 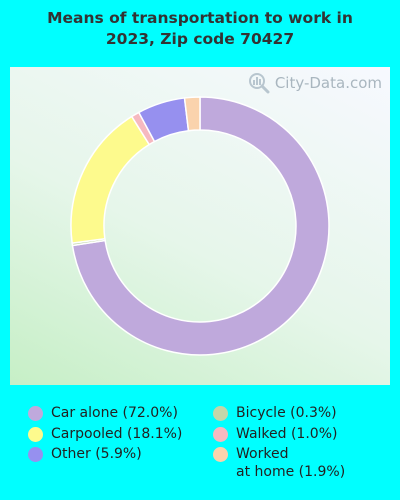 I want to click on magnifier-icon, so click(x=259, y=83).